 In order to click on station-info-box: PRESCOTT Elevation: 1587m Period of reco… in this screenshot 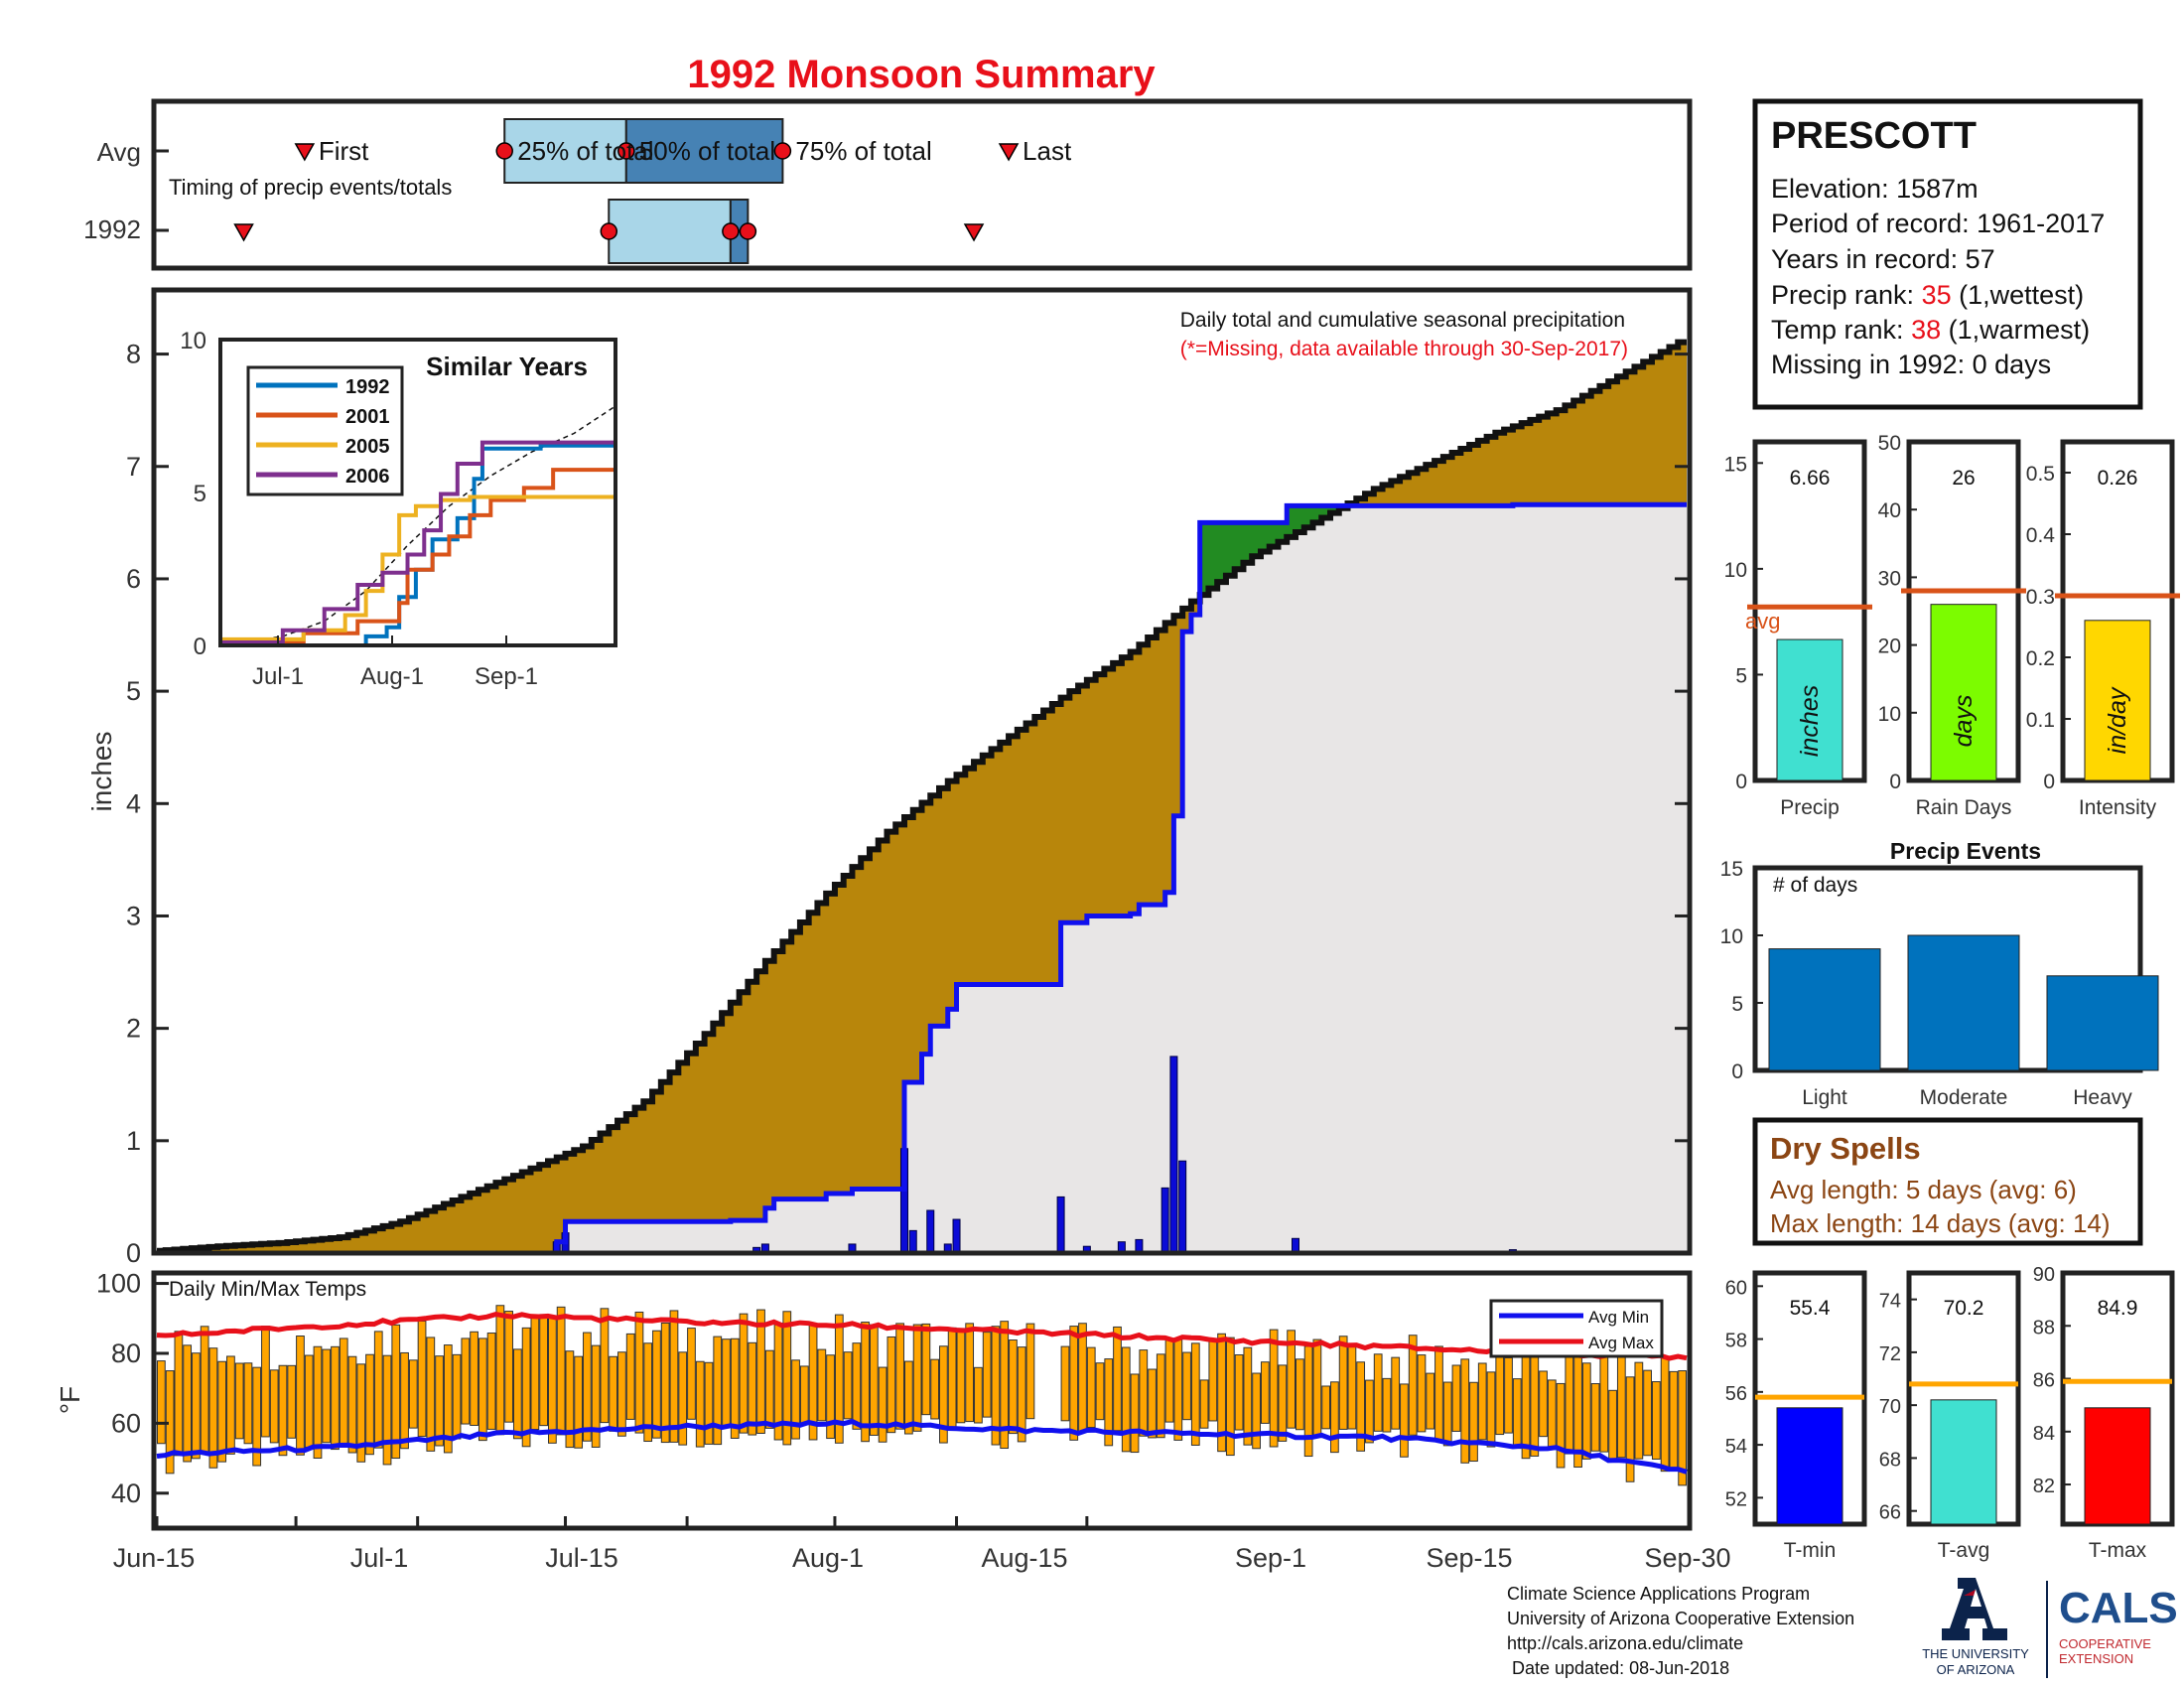, I will do `click(1947, 254)`.